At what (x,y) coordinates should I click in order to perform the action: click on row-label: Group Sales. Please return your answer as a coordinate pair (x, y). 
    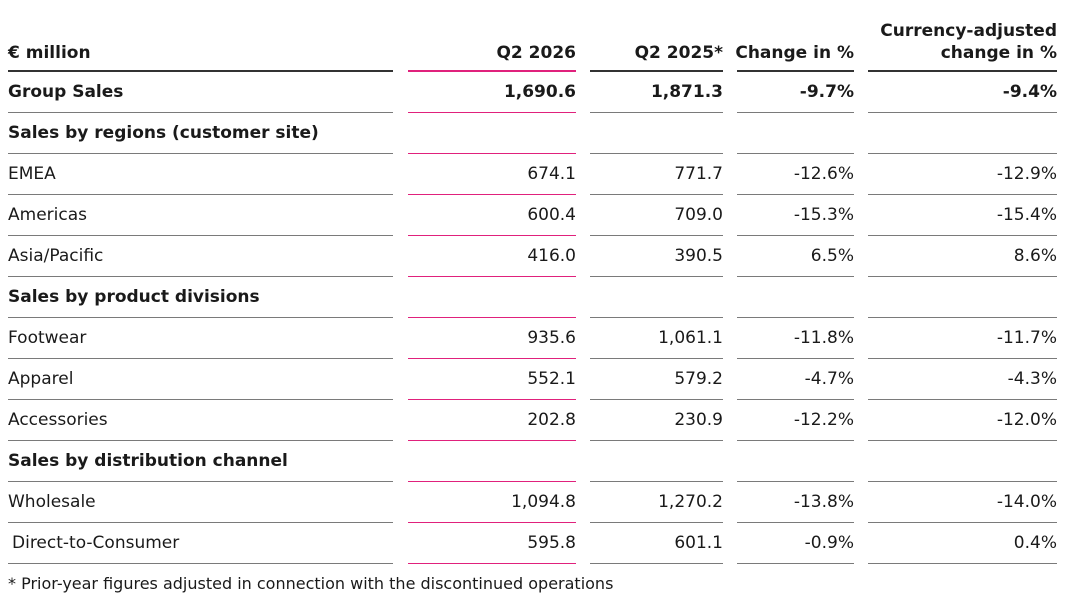
    Looking at the image, I should click on (66, 92).